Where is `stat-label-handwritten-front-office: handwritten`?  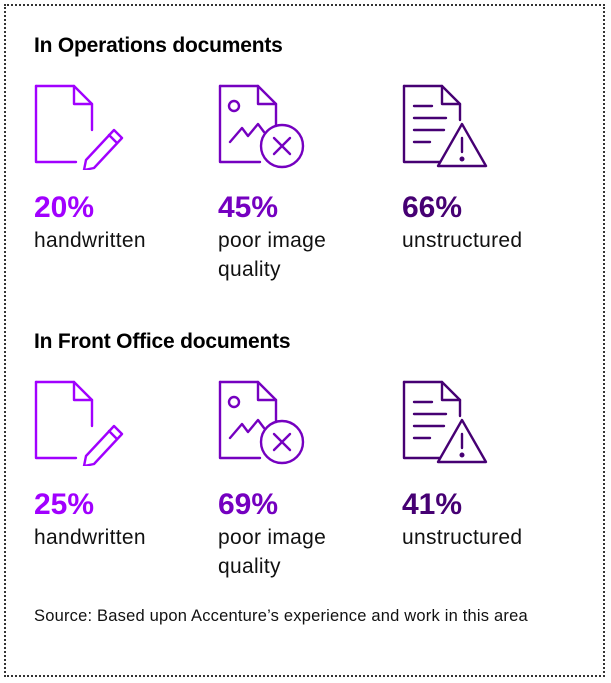 stat-label-handwritten-front-office: handwritten is located at coordinates (90, 537).